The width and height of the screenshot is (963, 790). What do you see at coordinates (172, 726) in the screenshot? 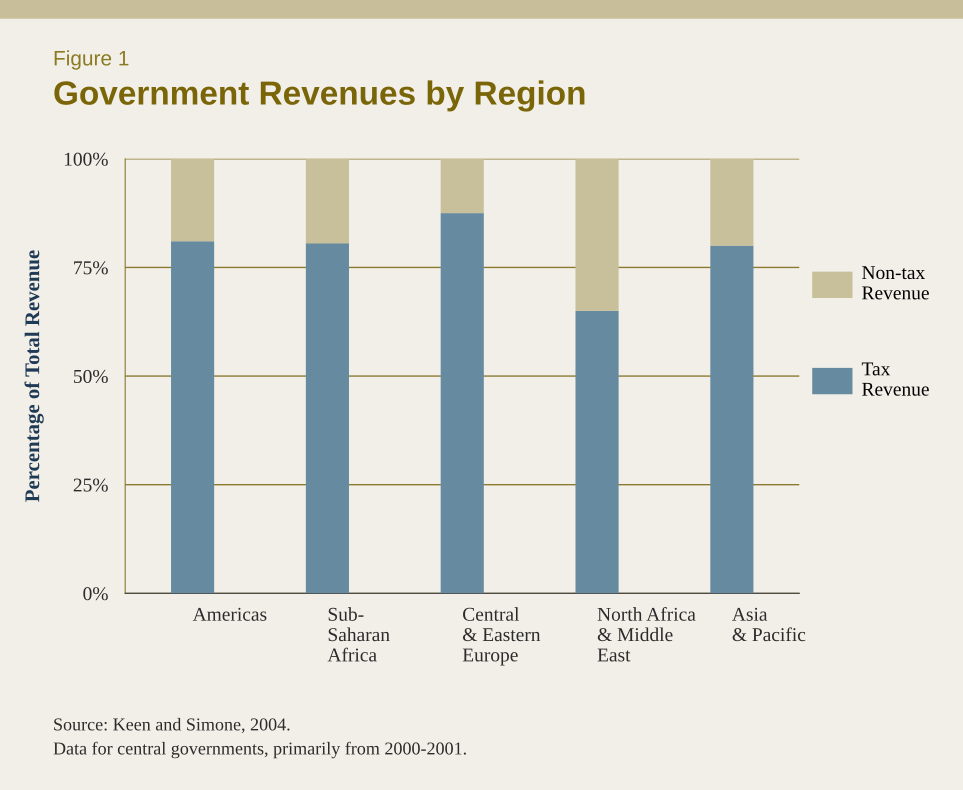
I see `source-note: Source: Keen and Simone, 2004.` at bounding box center [172, 726].